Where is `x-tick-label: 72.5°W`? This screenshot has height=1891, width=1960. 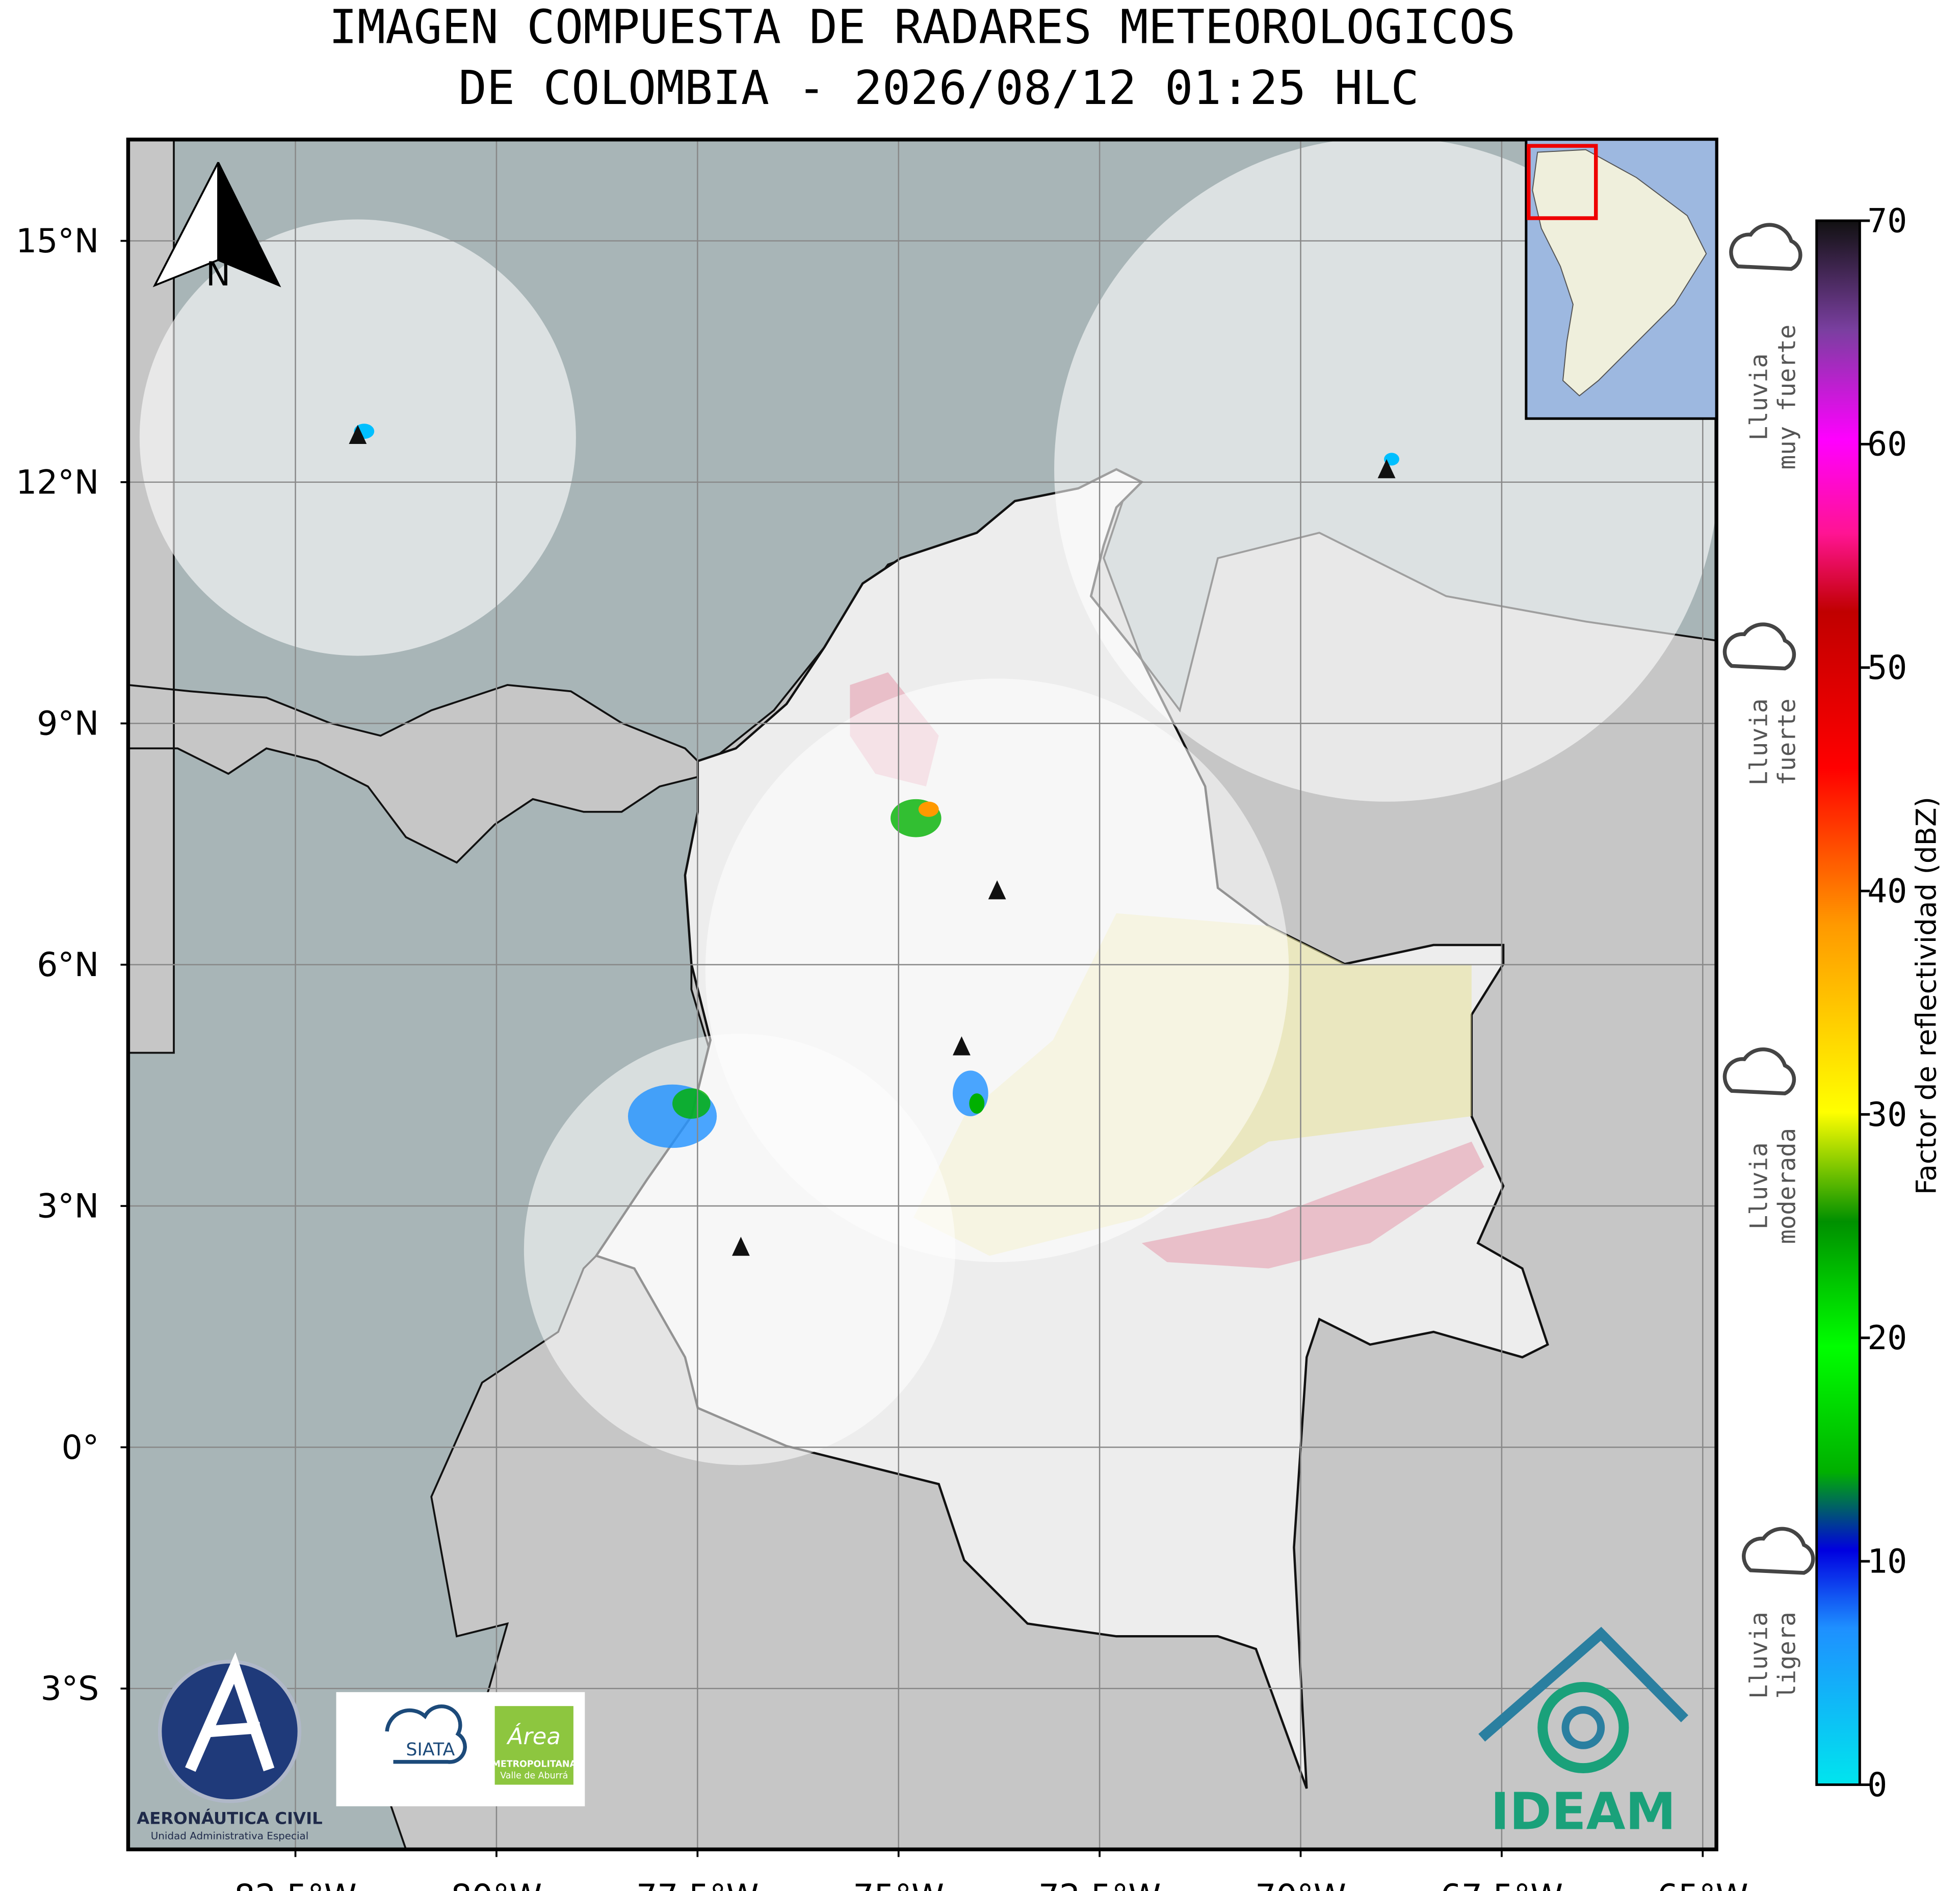
x-tick-label: 72.5°W is located at coordinates (1099, 1884).